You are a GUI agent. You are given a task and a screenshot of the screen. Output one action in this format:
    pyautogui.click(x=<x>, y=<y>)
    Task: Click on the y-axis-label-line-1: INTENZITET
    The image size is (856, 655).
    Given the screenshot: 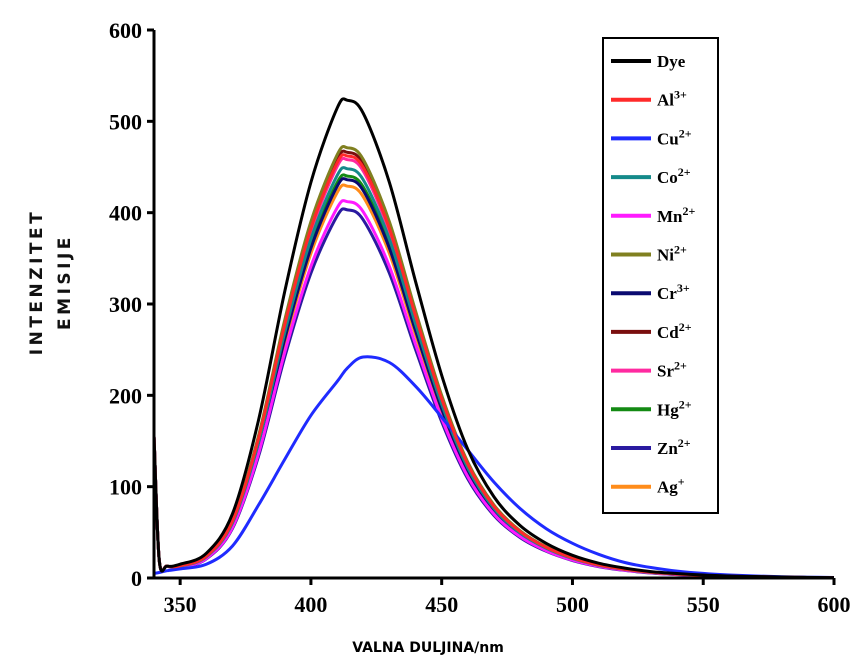 What is the action you would take?
    pyautogui.click(x=37, y=282)
    